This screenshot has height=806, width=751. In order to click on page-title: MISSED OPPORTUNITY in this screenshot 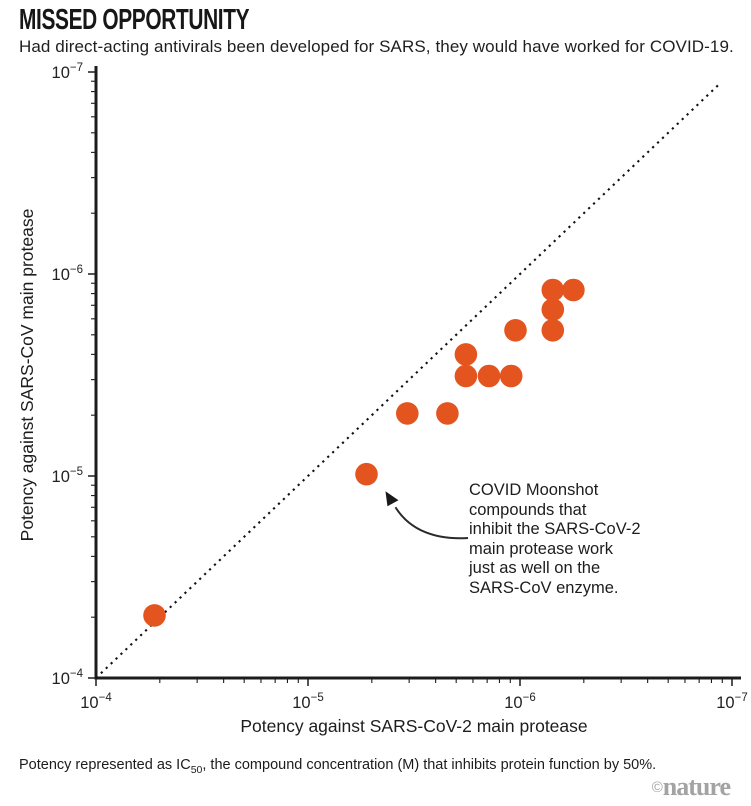, I will do `click(134, 20)`.